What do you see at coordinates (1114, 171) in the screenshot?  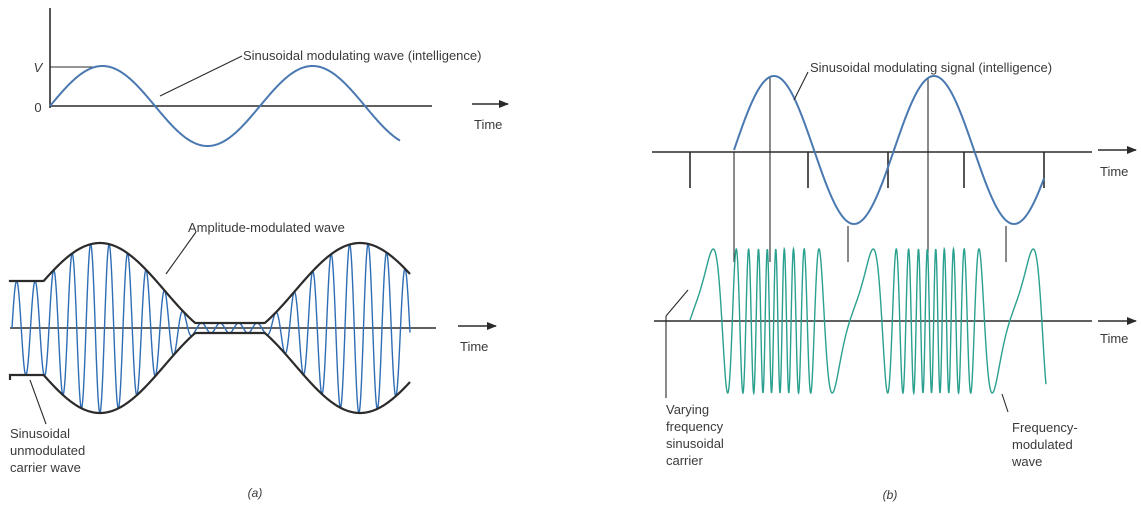 I see `time-label-b-top: Time` at bounding box center [1114, 171].